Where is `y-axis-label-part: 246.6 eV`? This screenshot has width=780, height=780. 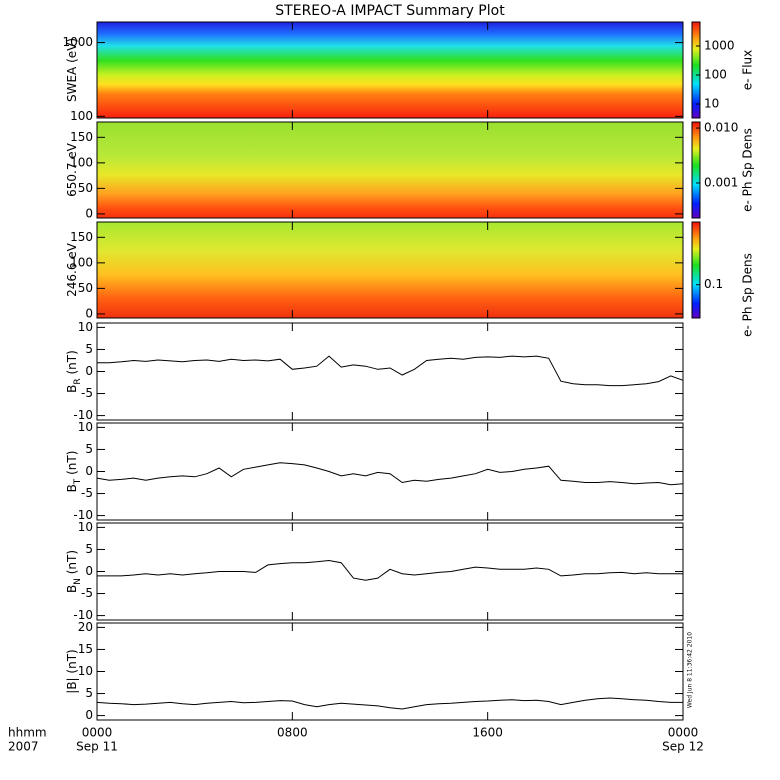
y-axis-label-part: 246.6 eV is located at coordinates (72, 269).